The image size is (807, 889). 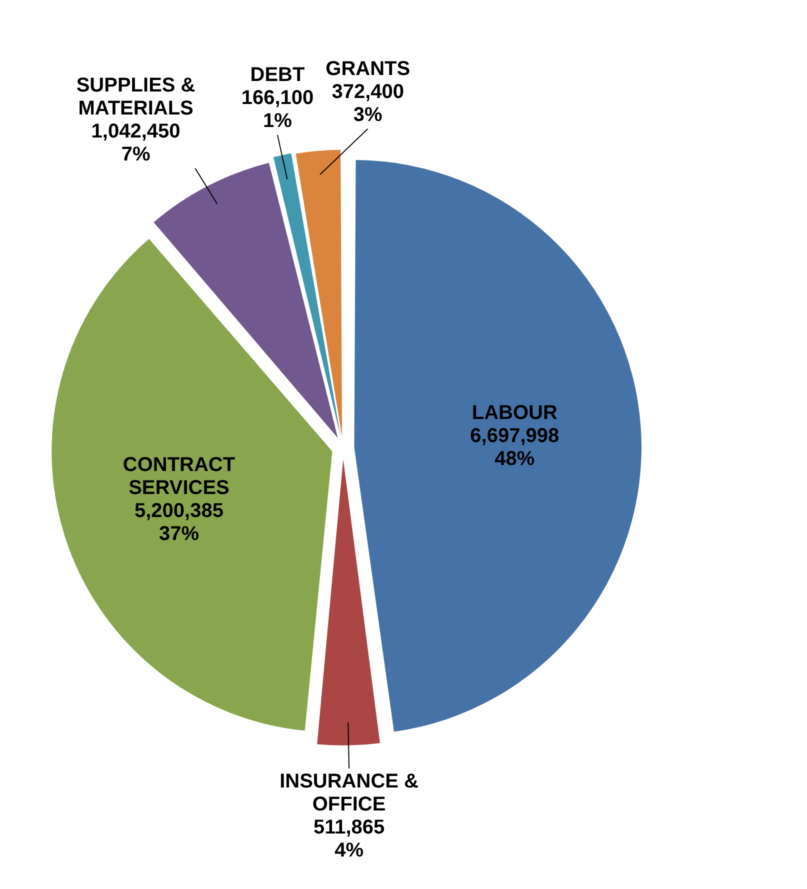 What do you see at coordinates (349, 839) in the screenshot?
I see `data-label: 511,865 4%` at bounding box center [349, 839].